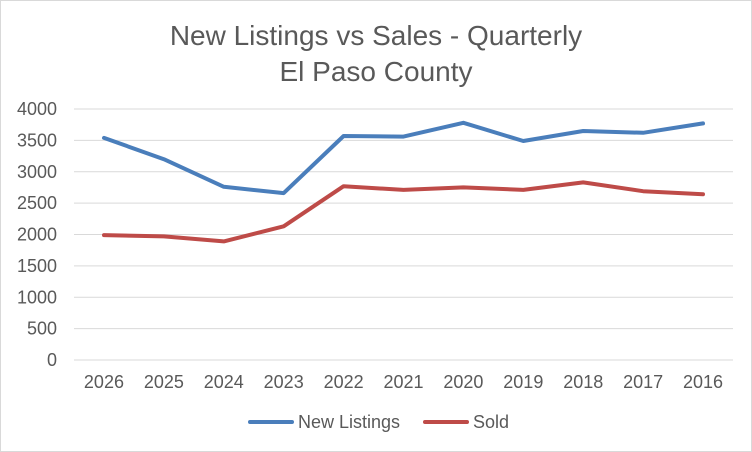 This screenshot has width=752, height=452. Describe the element at coordinates (104, 382) in the screenshot. I see `x-tick-label: 2026` at that location.